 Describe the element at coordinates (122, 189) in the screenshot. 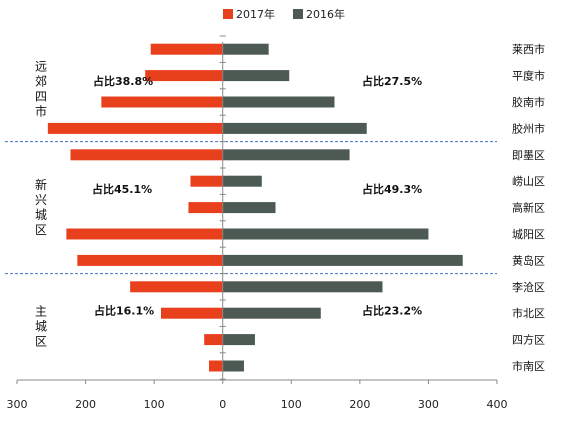

I see `share-annotation-2017-1: 占比45.1%` at that location.